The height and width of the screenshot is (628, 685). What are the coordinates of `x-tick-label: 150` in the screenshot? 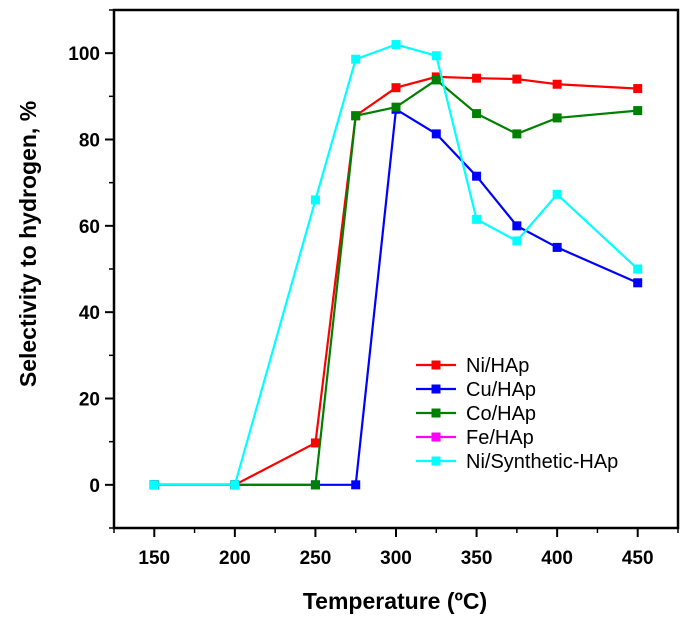 It's located at (154, 558).